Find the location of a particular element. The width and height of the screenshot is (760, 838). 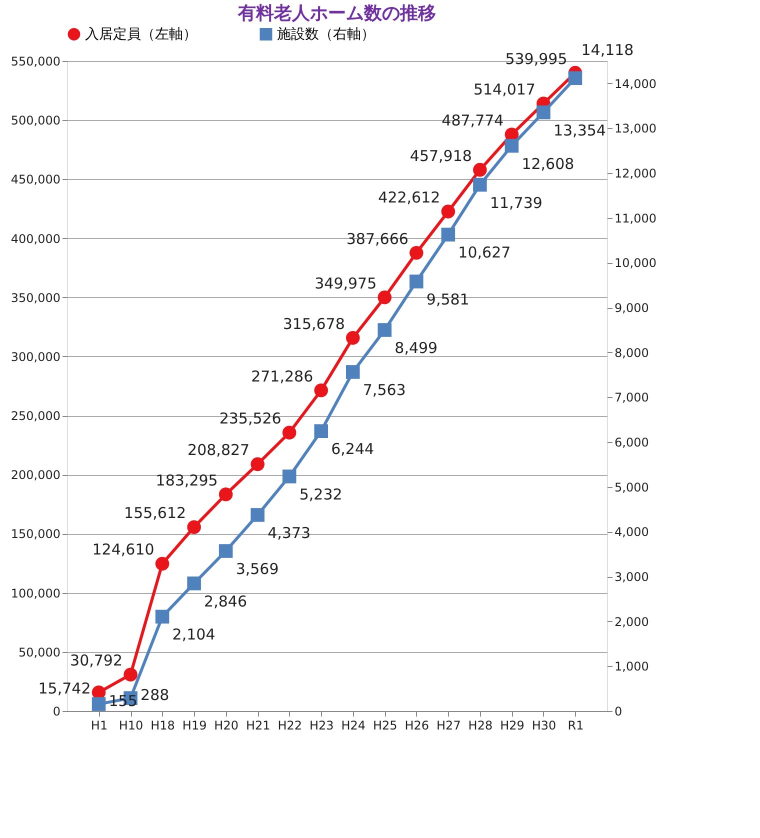

y-tick-label: 400,000 is located at coordinates (35, 239).